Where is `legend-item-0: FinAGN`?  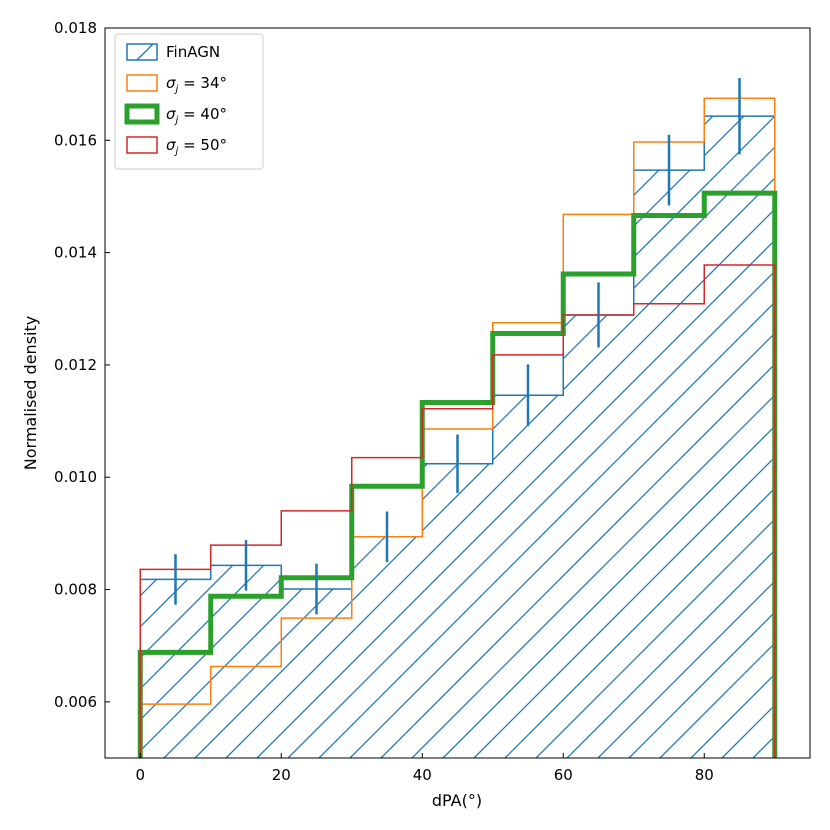
legend-item-0: FinAGN is located at coordinates (173, 52).